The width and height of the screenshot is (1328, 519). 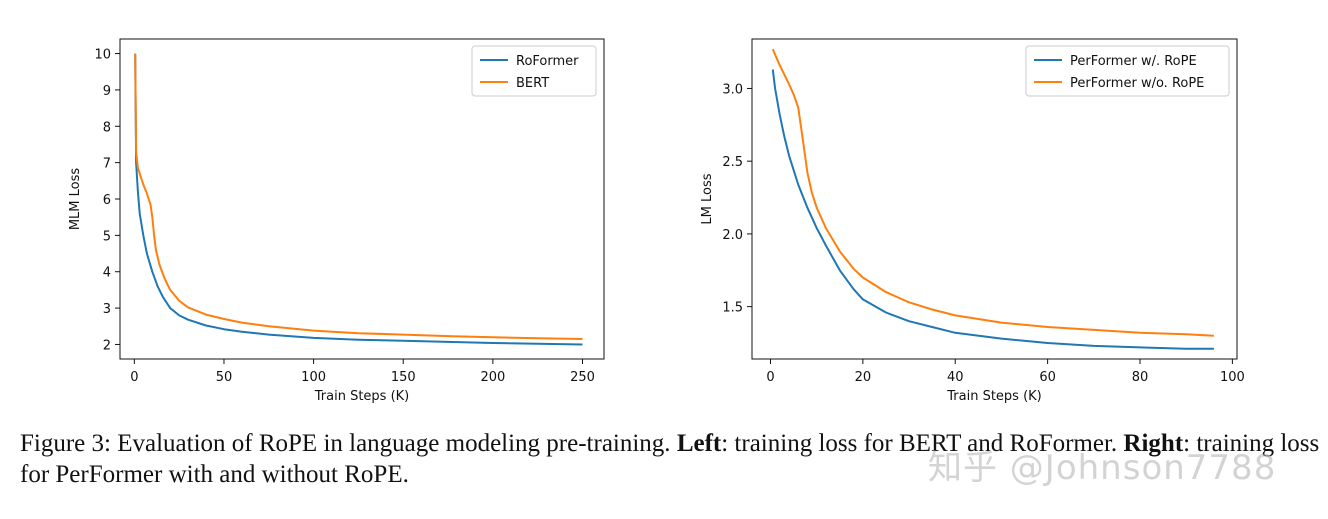 What do you see at coordinates (922, 443) in the screenshot?
I see `caption-middle: : training loss for BERT and RoFormer.` at bounding box center [922, 443].